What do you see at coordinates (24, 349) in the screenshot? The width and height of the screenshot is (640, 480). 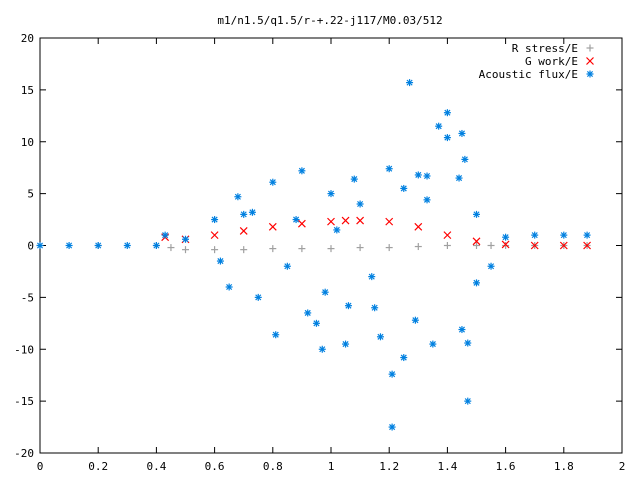 I see `y-tick-label: -10` at bounding box center [24, 349].